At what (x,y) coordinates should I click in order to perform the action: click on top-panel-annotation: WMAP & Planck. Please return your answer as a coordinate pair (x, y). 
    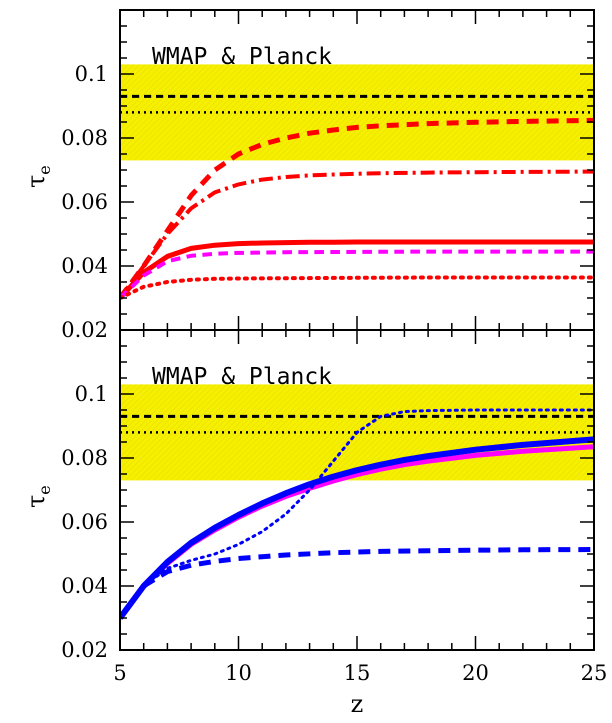
    Looking at the image, I should click on (242, 57).